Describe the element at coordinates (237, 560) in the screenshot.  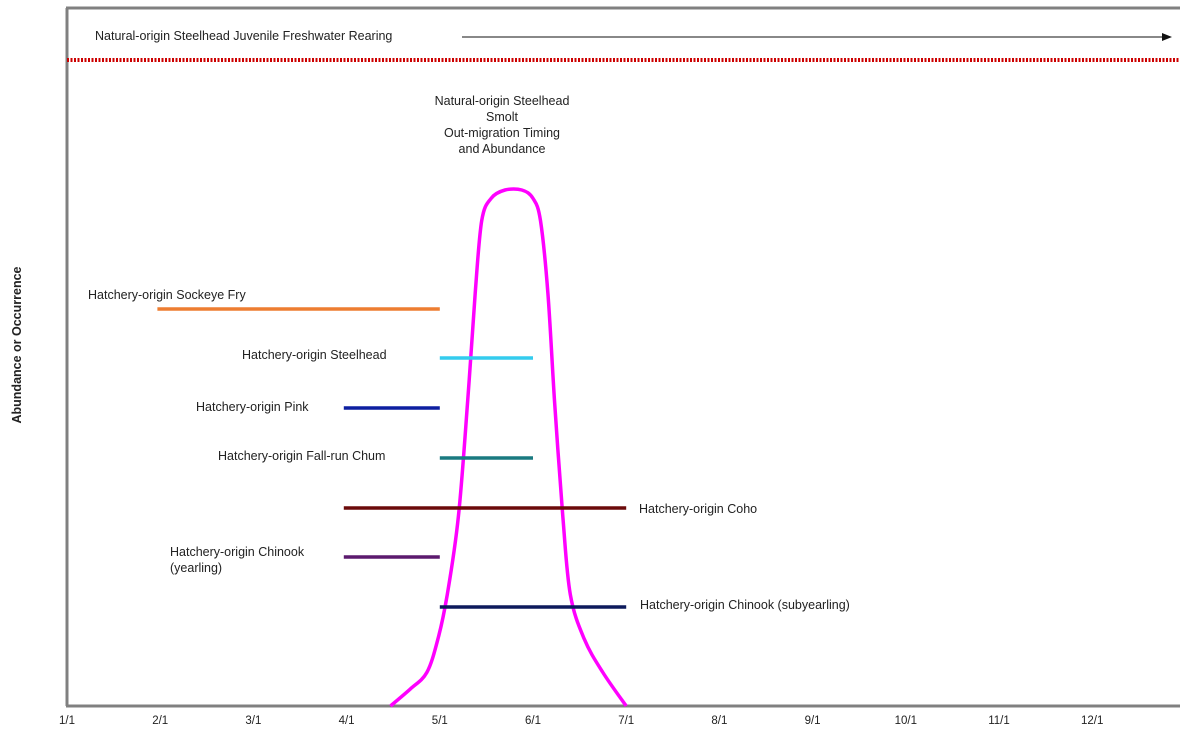
I see `hatchery-bar-label-6: Hatchery-origin Chinook (yearling)` at that location.